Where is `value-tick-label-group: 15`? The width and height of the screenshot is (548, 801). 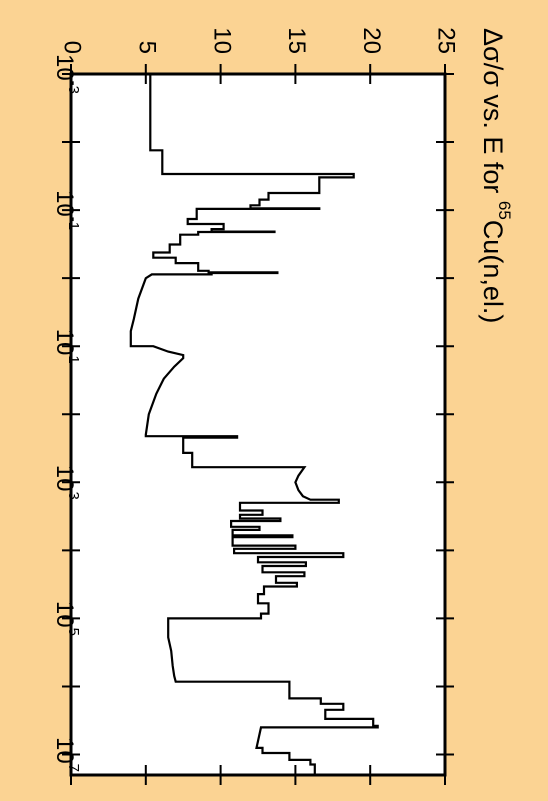 value-tick-label-group: 15 is located at coordinates (296, 40).